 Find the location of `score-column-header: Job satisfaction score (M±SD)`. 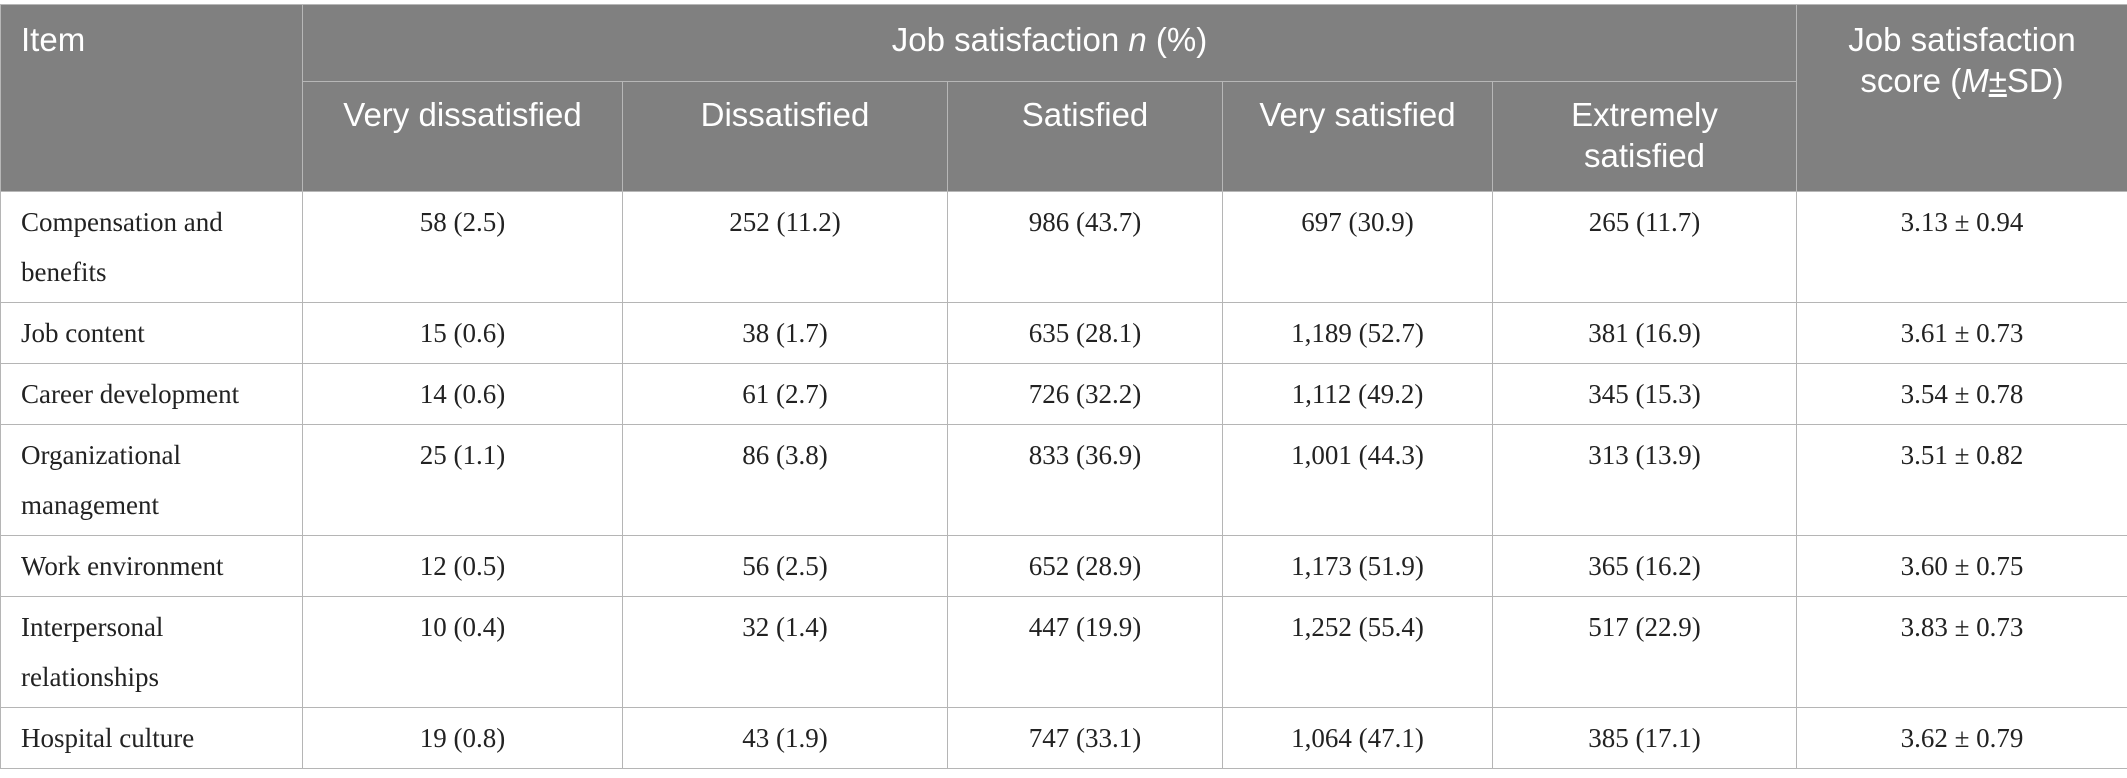

score-column-header: Job satisfaction score (M±SD) is located at coordinates (1961, 98).